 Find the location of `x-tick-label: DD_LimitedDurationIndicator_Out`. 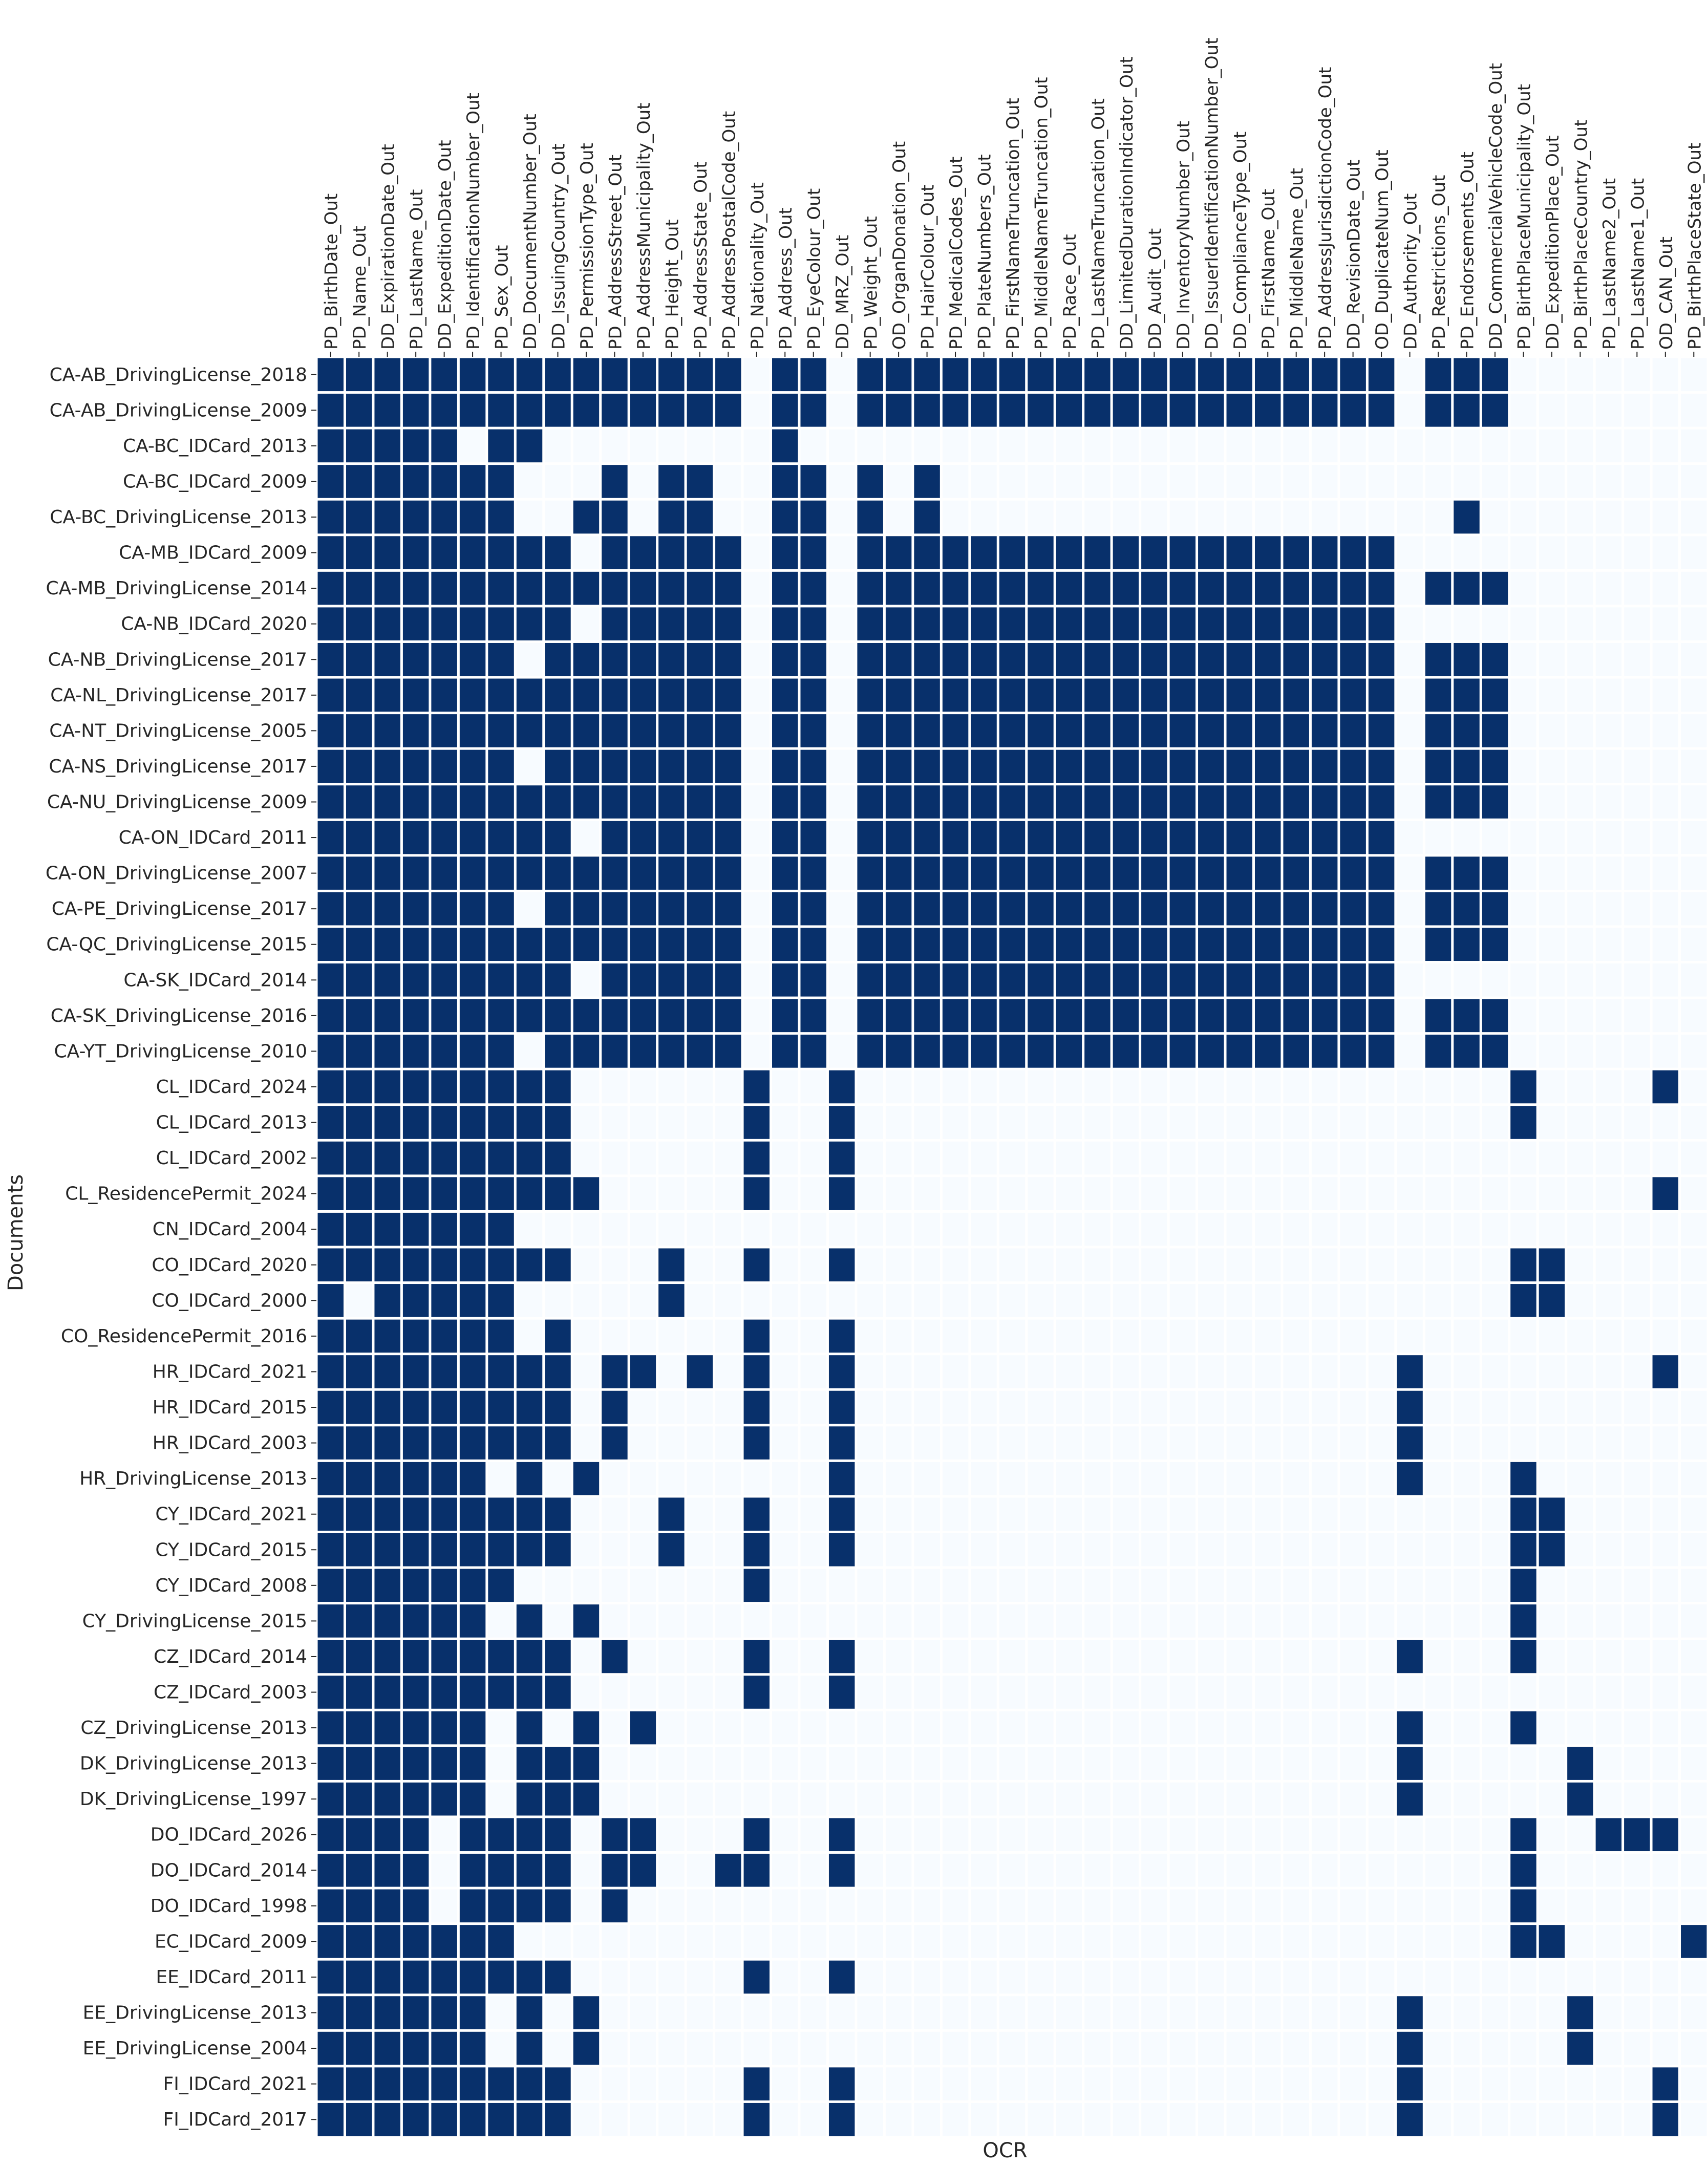

x-tick-label: DD_LimitedDurationIndicator_Out is located at coordinates (1127, 203).